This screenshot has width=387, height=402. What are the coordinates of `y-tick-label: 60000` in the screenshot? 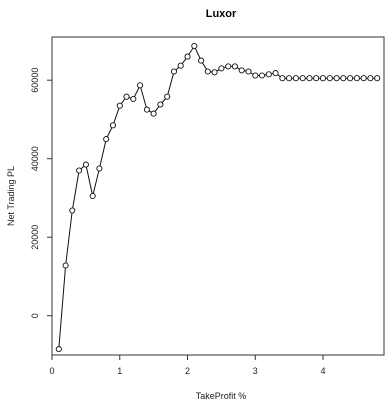 It's located at (35, 80).